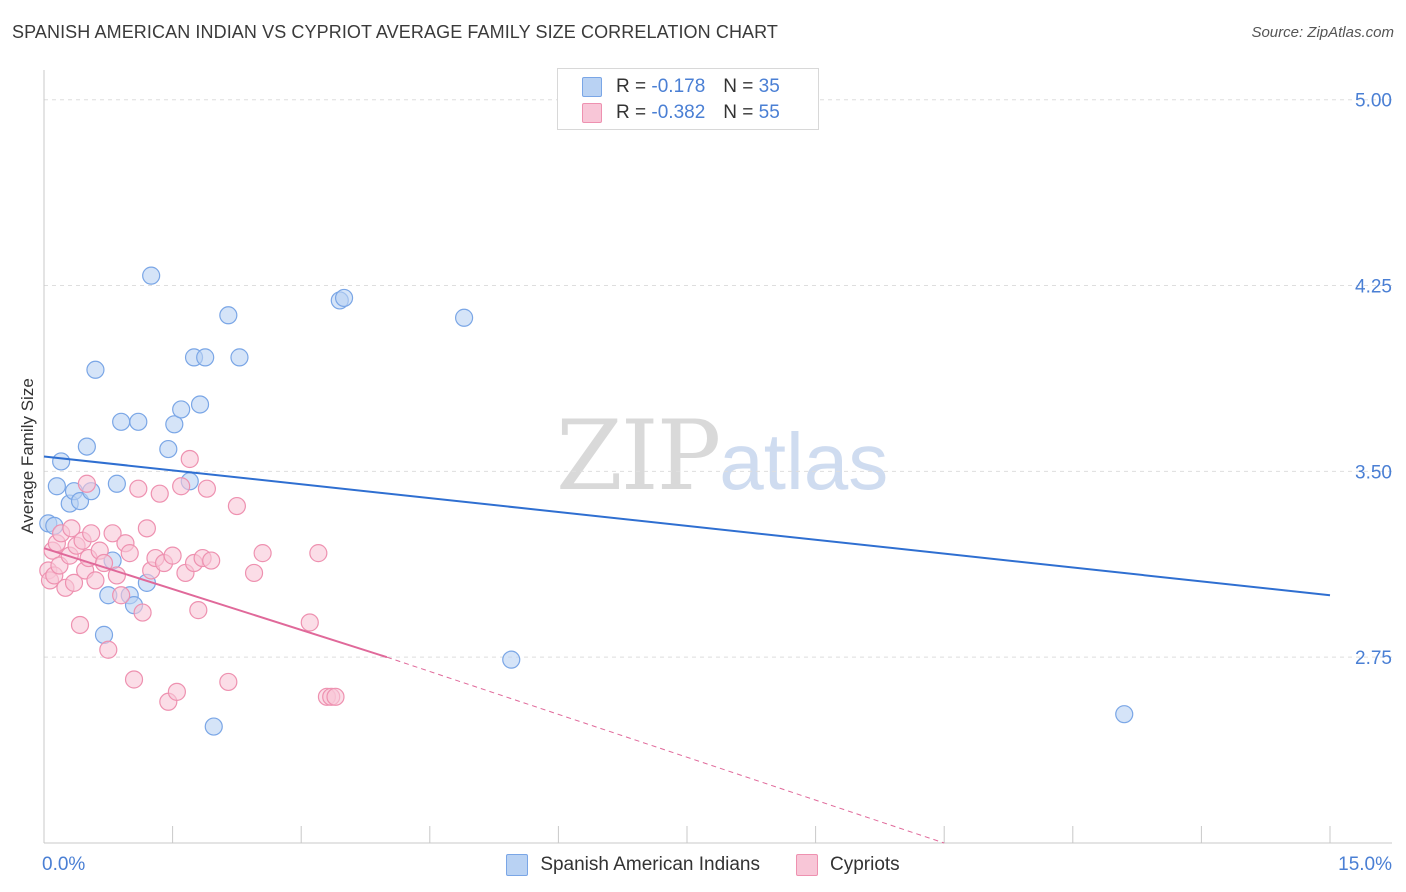 This screenshot has height=892, width=1406. I want to click on watermark-atlas: atlas, so click(804, 461).